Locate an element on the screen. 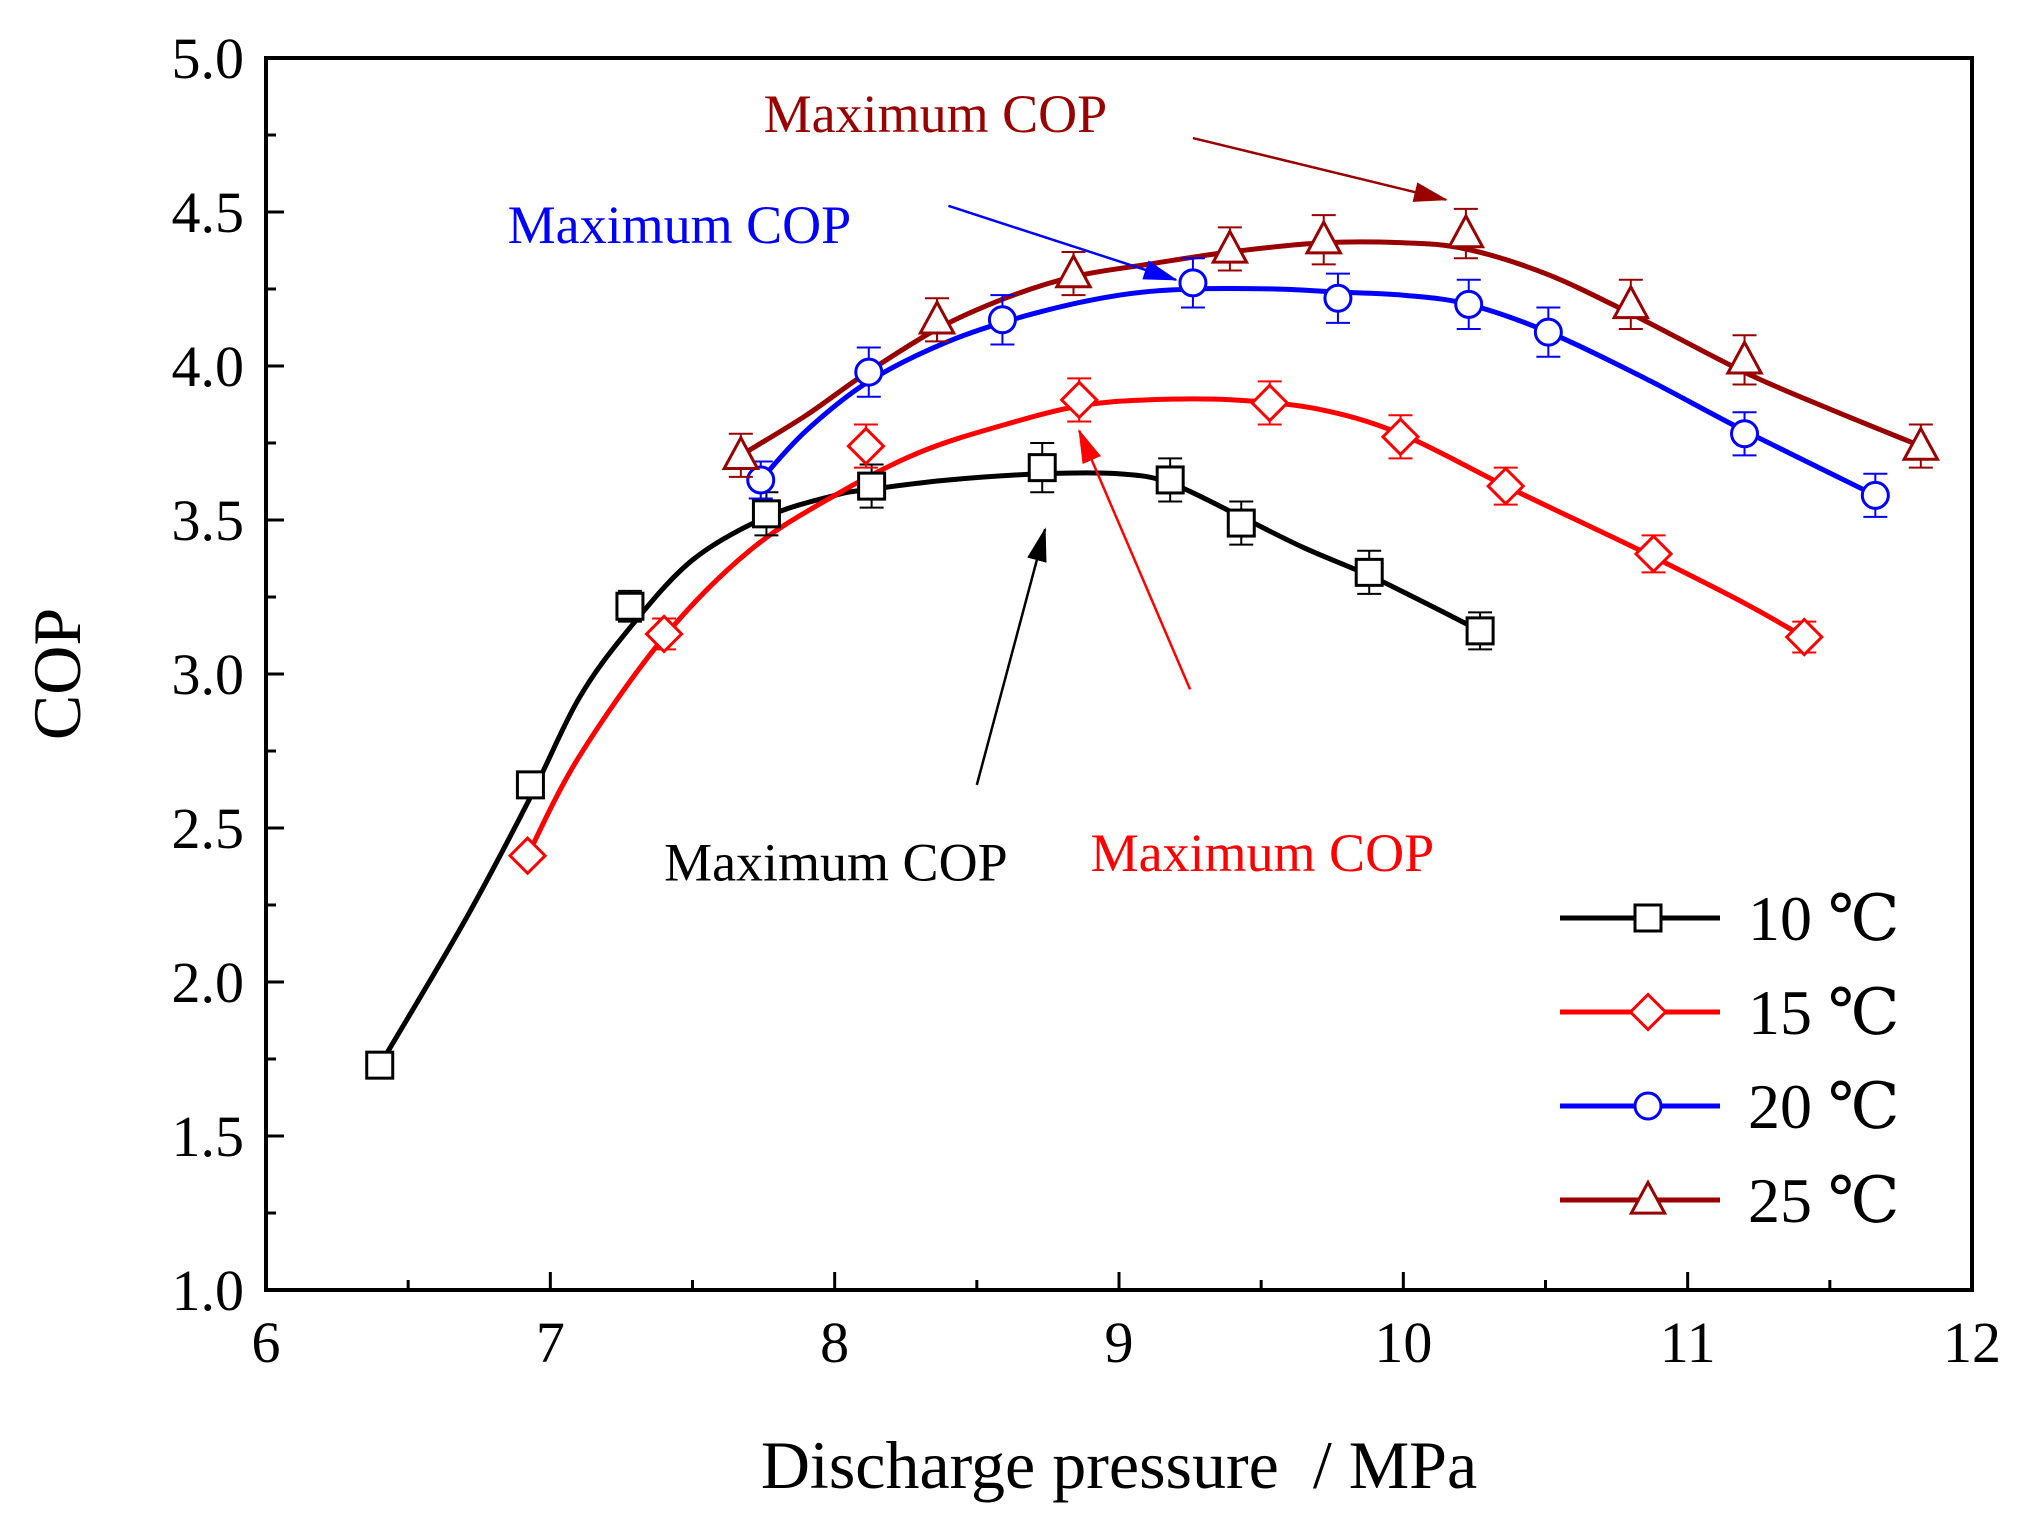 This screenshot has height=1524, width=2024. y-tick-label: 4.5 is located at coordinates (208, 212).